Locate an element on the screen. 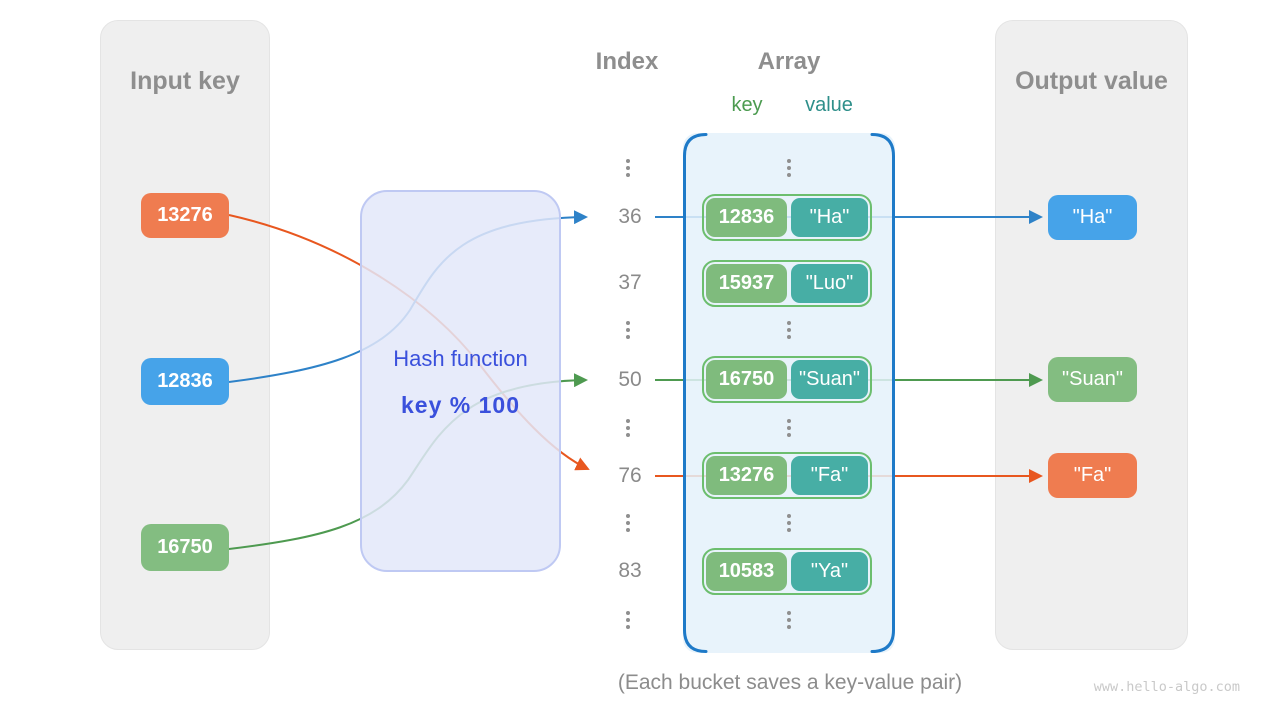 The height and width of the screenshot is (720, 1280). bucket-value: "Suan" is located at coordinates (829, 379).